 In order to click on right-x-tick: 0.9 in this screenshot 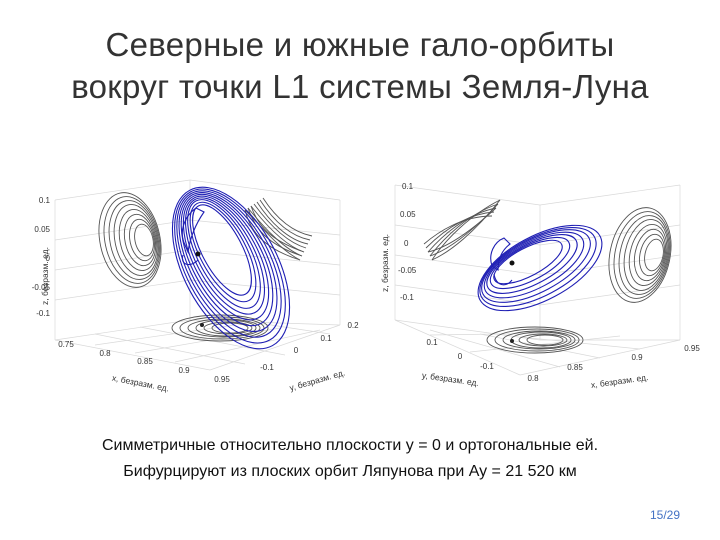, I will do `click(637, 357)`.